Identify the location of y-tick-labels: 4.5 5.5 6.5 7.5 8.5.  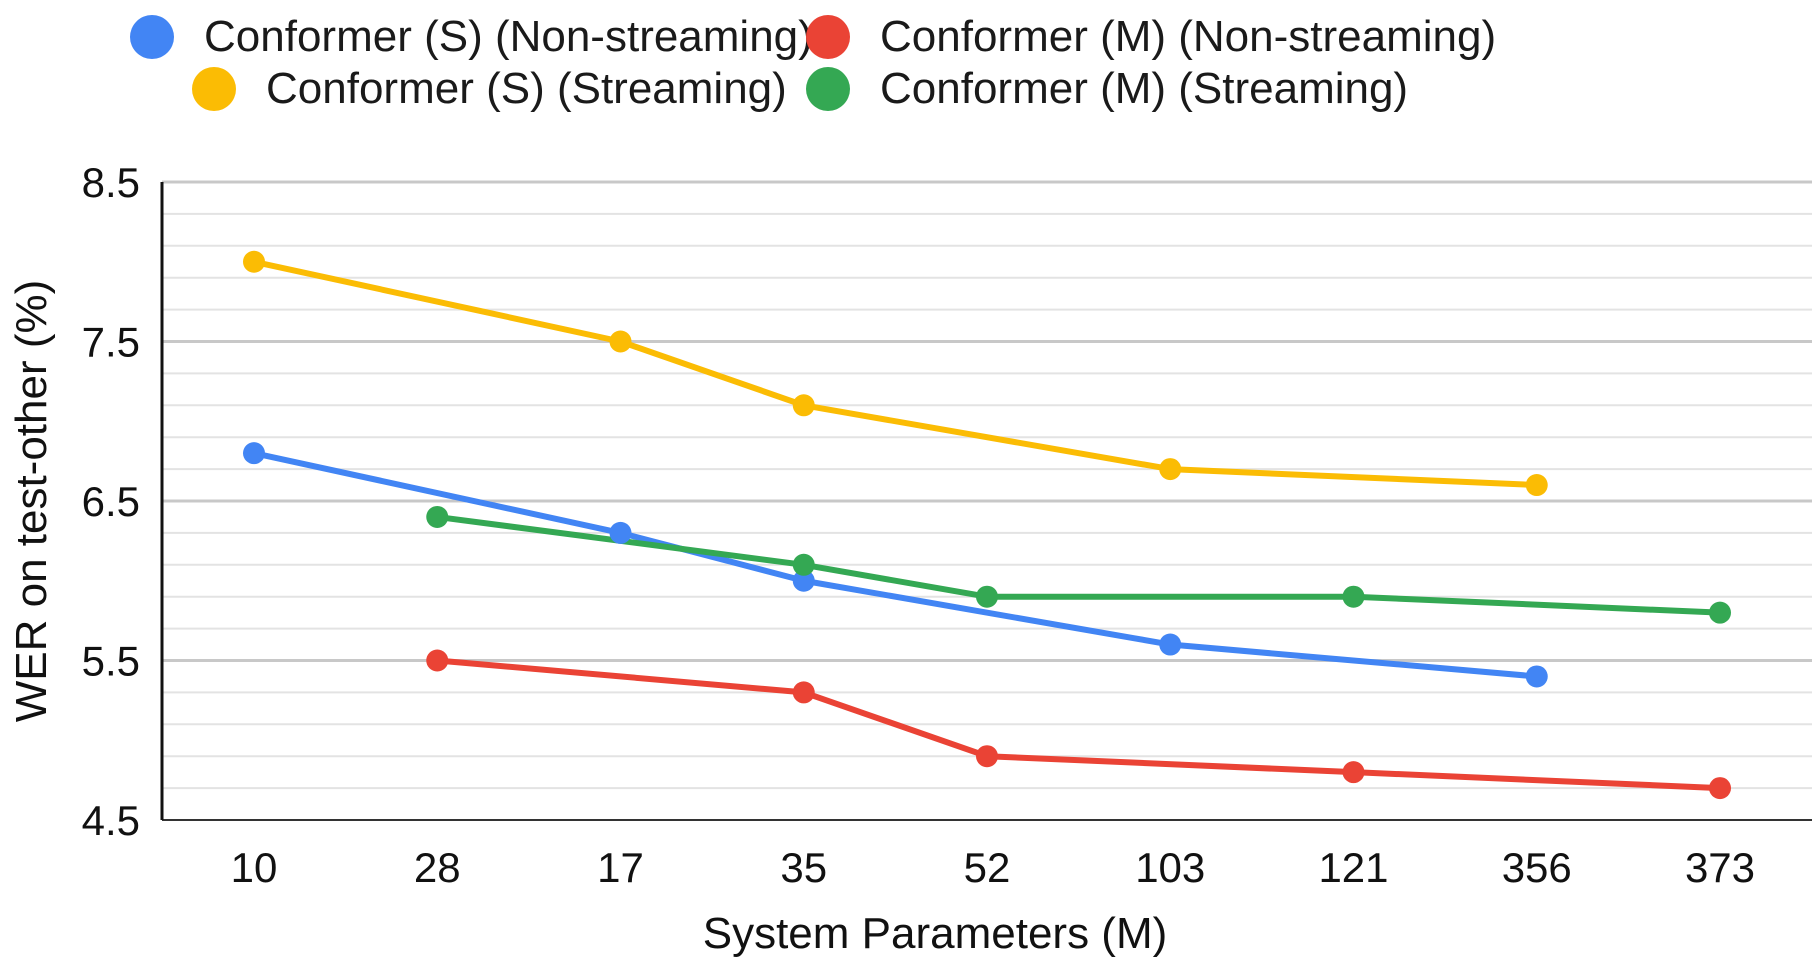
(111, 501).